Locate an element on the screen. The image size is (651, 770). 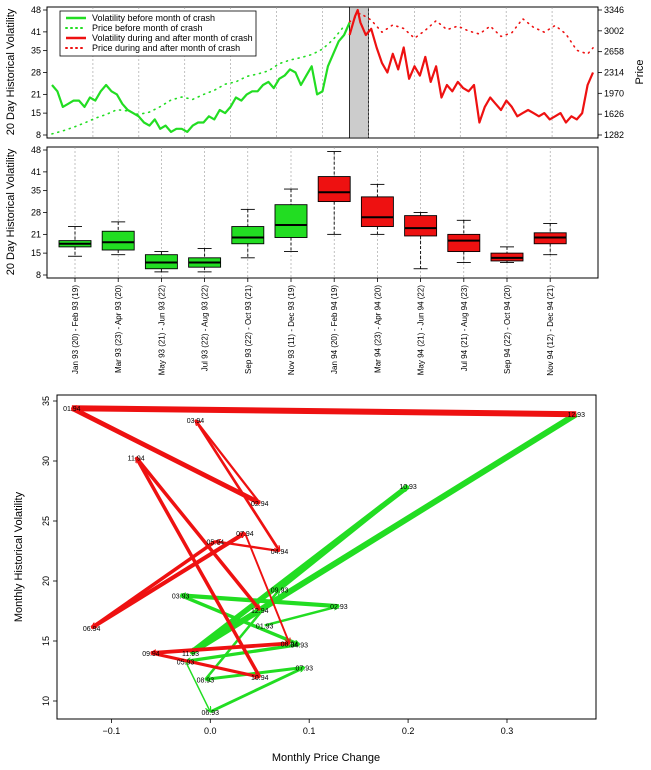
legend-label-price-after: Price during and after month of crash is located at coordinates (166, 48).